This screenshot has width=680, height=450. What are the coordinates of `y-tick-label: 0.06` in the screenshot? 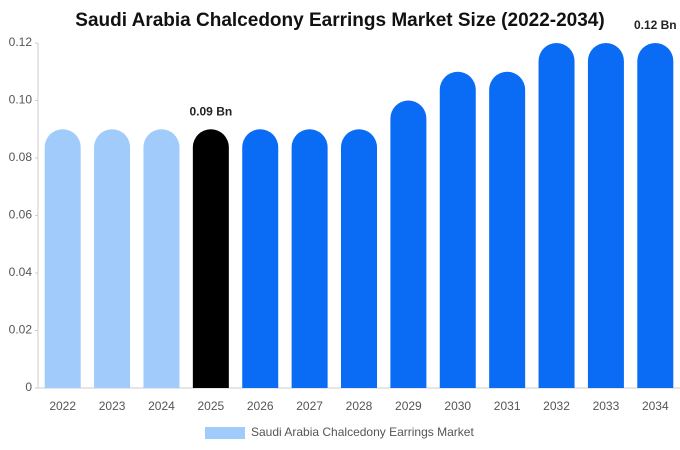 It's located at (21, 215).